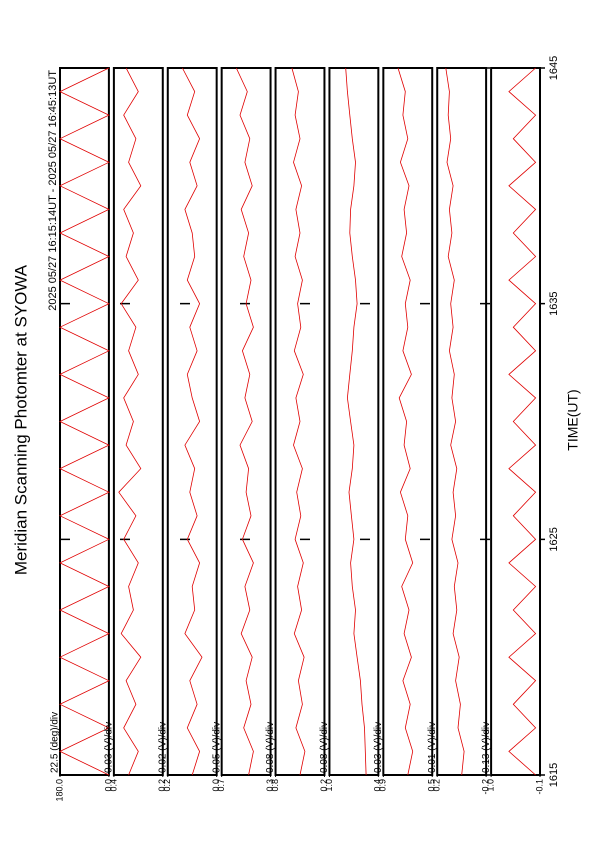 This screenshot has width=595, height=842. What do you see at coordinates (20, 419) in the screenshot?
I see `chart-title: Meridian Scanning Photomter at SYOWA` at bounding box center [20, 419].